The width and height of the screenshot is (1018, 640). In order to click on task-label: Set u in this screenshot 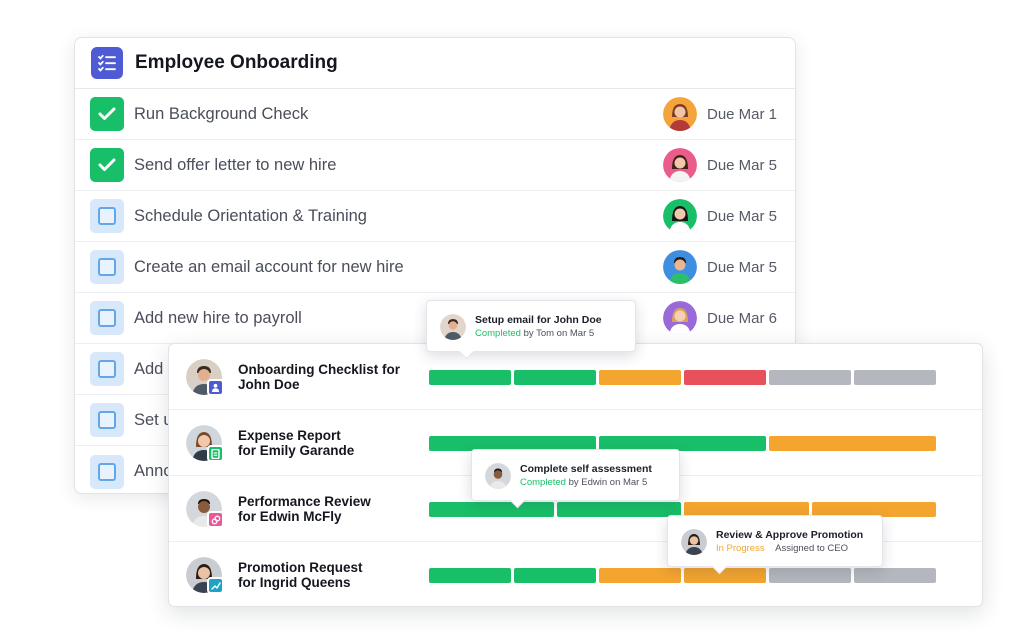, I will do `click(153, 419)`.